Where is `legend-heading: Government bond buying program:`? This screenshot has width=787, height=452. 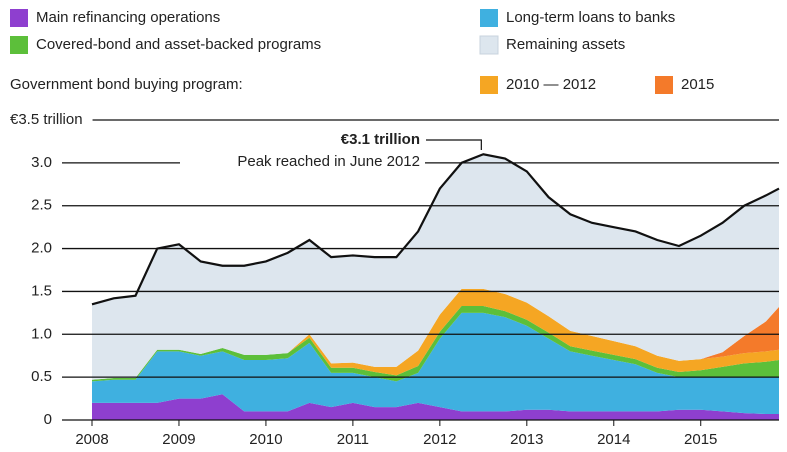 legend-heading: Government bond buying program: is located at coordinates (126, 84).